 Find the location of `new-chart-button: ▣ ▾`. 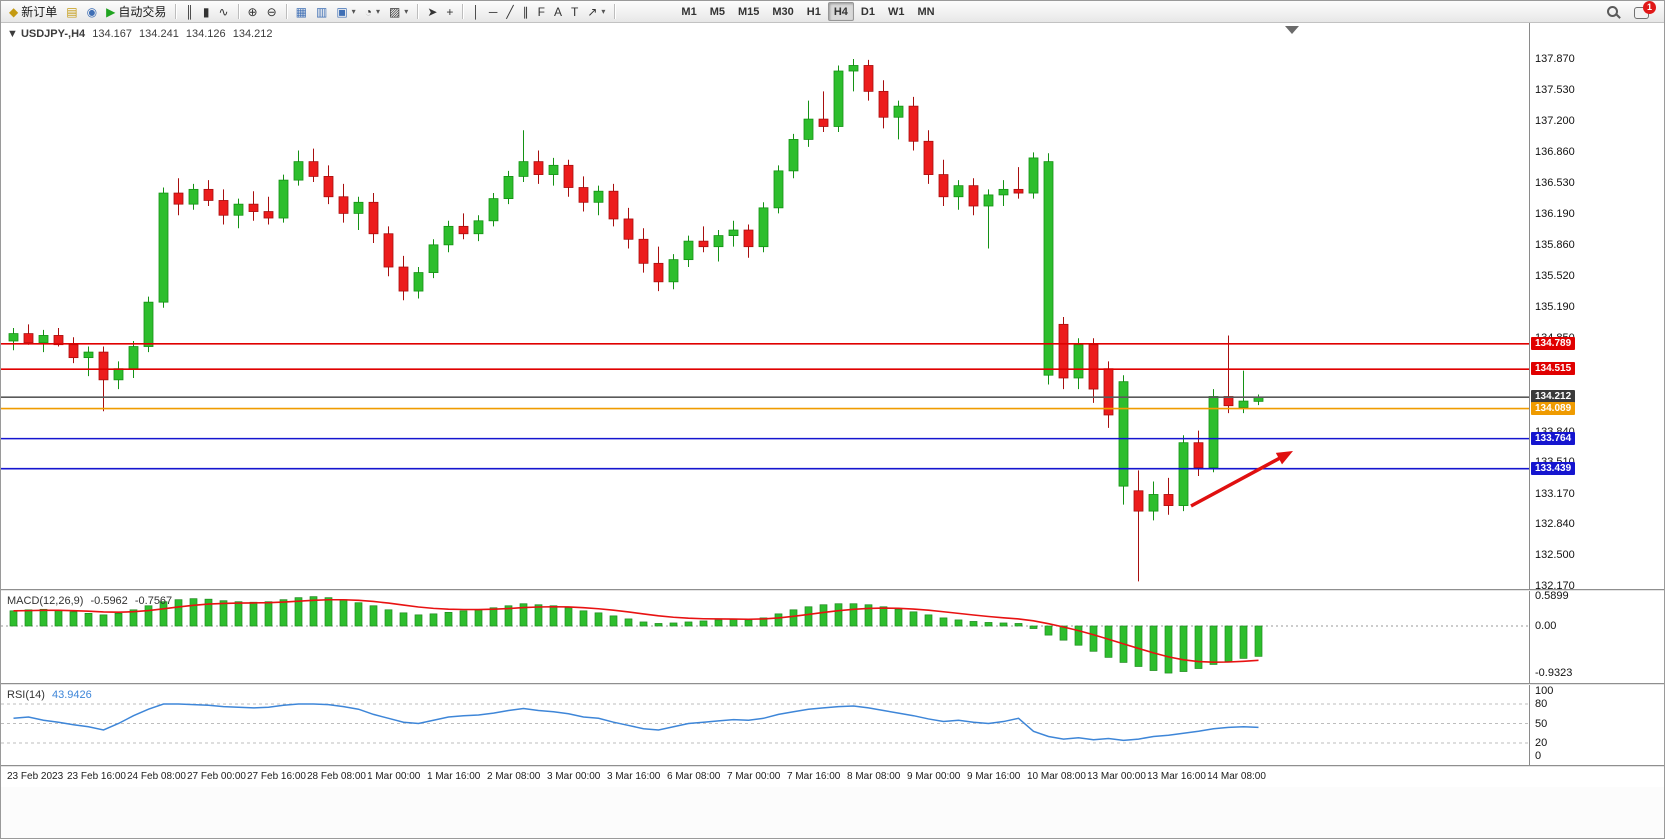

new-chart-button: ▣ ▾ is located at coordinates (345, 12).